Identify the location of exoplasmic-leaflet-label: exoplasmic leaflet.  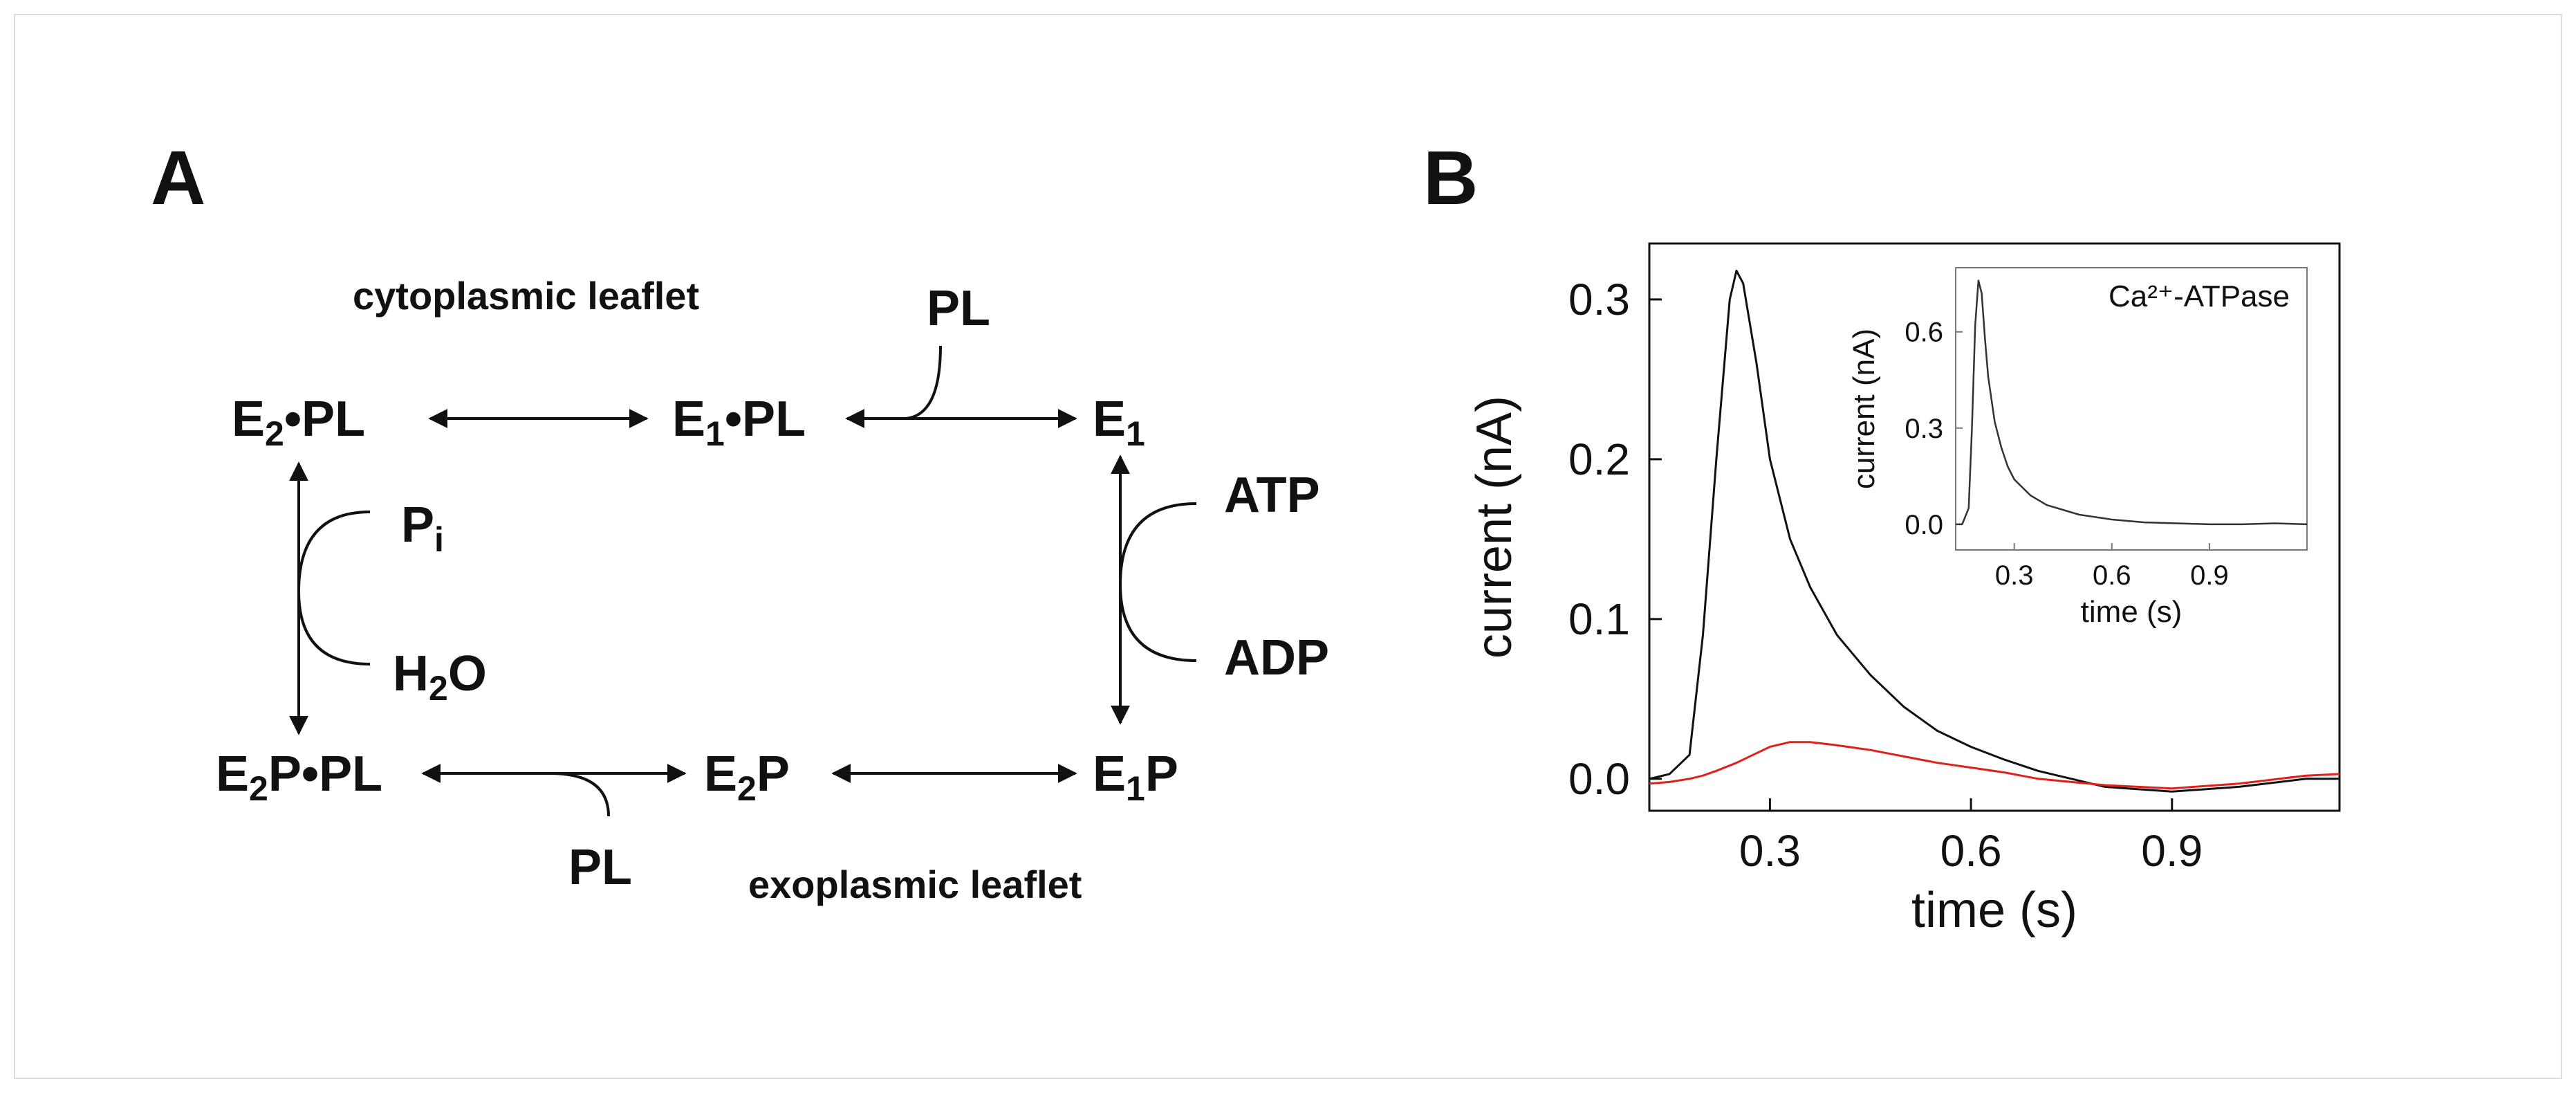
(915, 884).